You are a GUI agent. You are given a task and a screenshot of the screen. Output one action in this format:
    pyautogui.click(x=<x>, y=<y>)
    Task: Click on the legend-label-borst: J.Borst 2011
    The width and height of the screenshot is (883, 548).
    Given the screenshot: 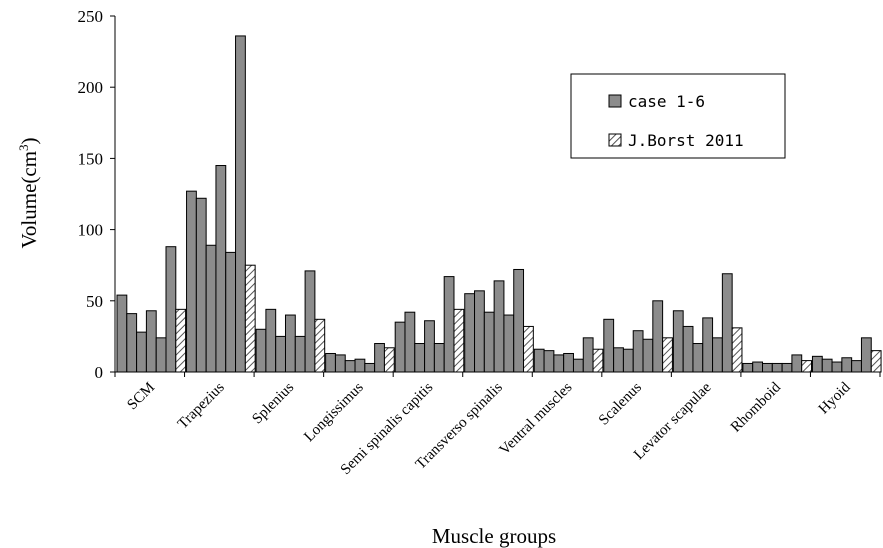 What is the action you would take?
    pyautogui.click(x=686, y=140)
    